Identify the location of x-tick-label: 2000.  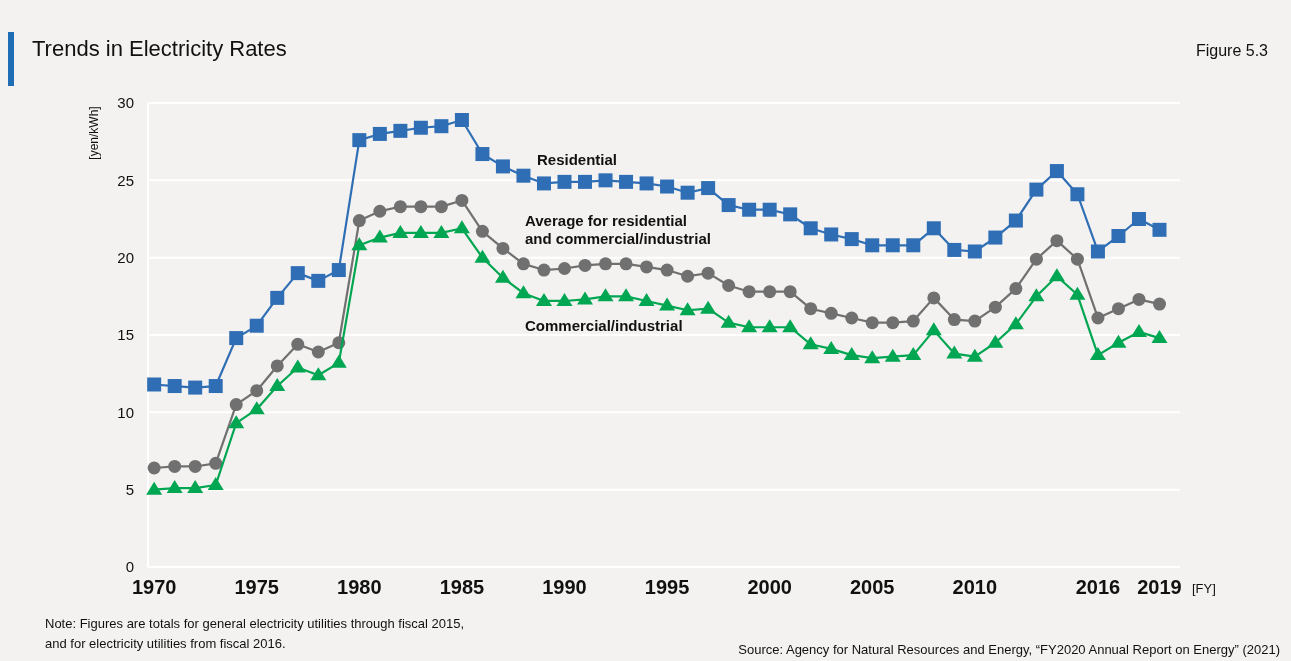
(769, 587).